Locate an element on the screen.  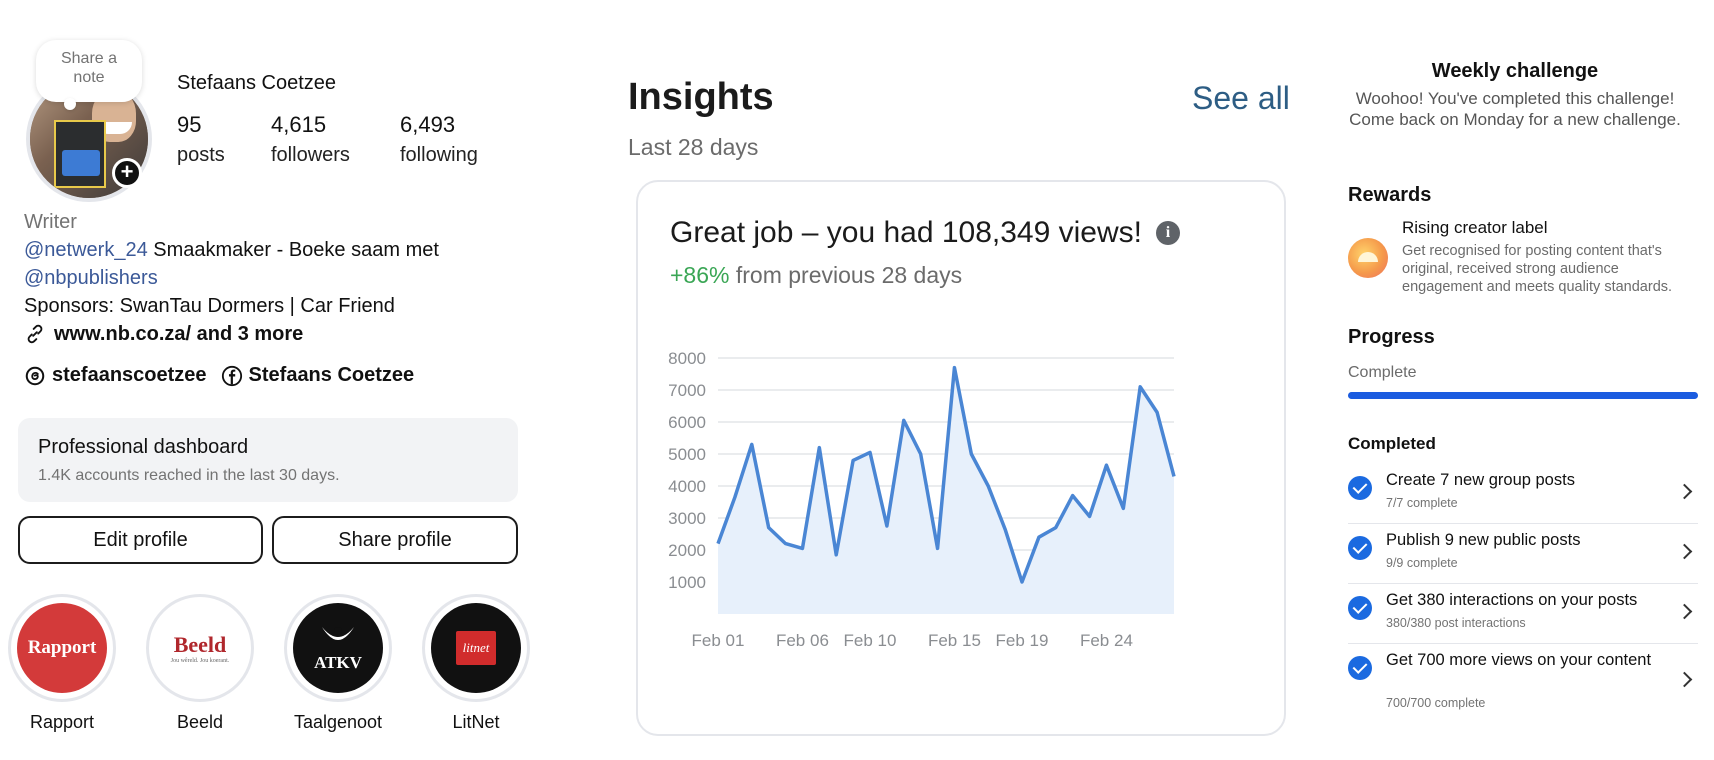
progress-bar is located at coordinates (1523, 395).